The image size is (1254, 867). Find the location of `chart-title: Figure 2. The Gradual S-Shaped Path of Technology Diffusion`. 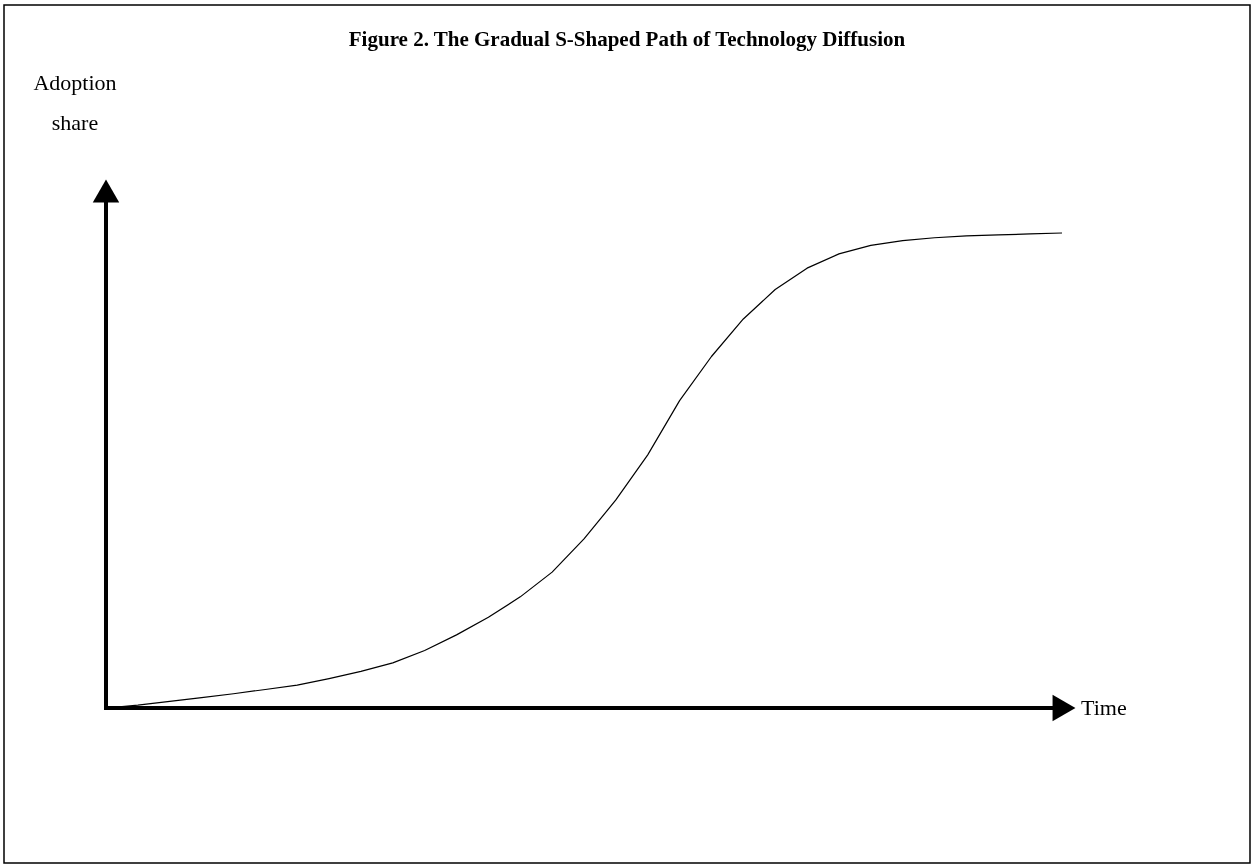

chart-title: Figure 2. The Gradual S-Shaped Path of Technology Diffusion is located at coordinates (627, 39).